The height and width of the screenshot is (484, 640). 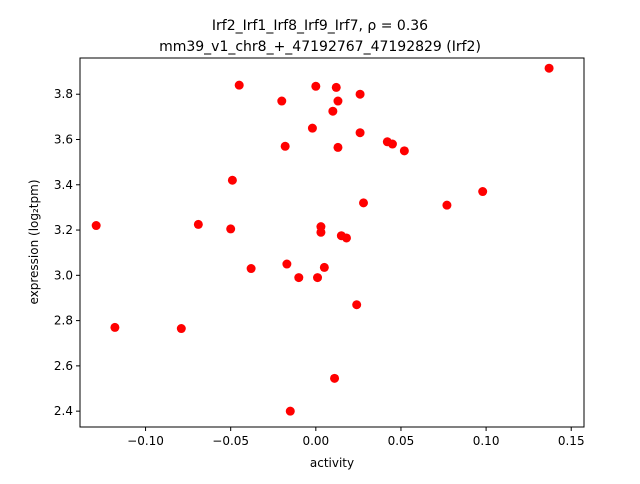 What do you see at coordinates (63, 185) in the screenshot?
I see `y-tick-label: 3.4` at bounding box center [63, 185].